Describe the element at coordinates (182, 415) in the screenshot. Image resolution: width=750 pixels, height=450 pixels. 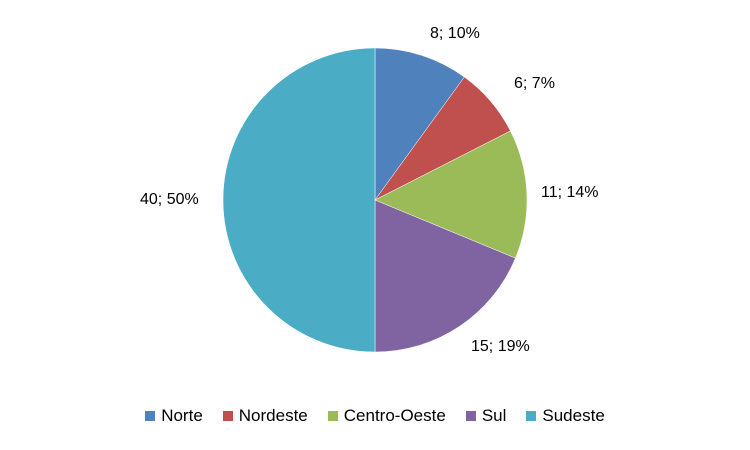
I see `legend-label: Norte` at that location.